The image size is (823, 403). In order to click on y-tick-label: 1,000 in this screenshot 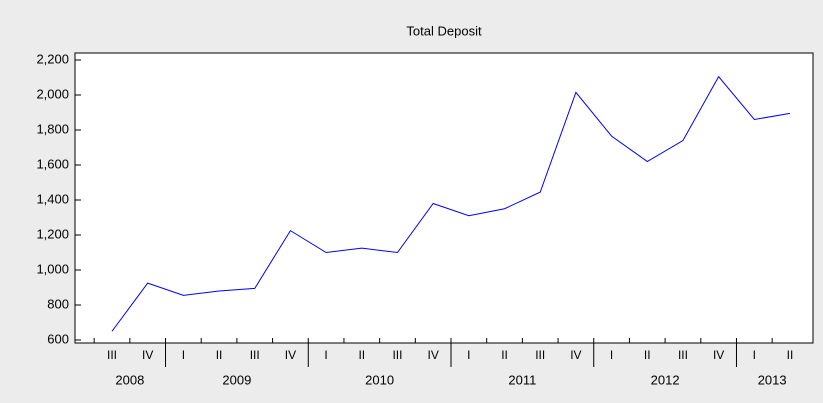, I will do `click(52, 268)`.